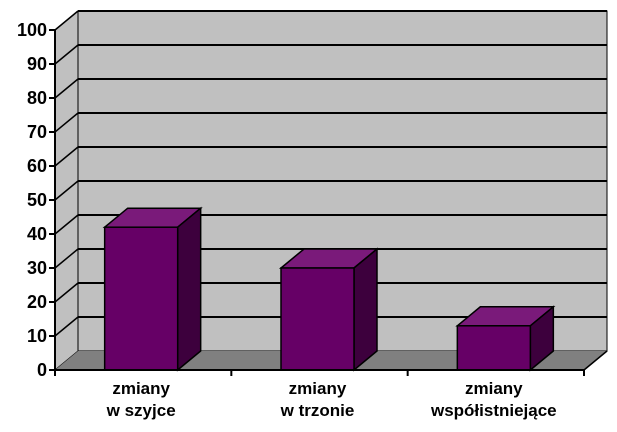  I want to click on y-tick-label: 50, so click(37, 200).